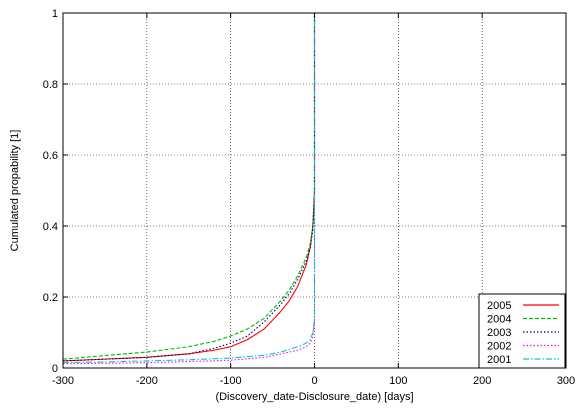 This screenshot has height=408, width=580. Describe the element at coordinates (50, 227) in the screenshot. I see `y-tick-label: 0.4` at that location.